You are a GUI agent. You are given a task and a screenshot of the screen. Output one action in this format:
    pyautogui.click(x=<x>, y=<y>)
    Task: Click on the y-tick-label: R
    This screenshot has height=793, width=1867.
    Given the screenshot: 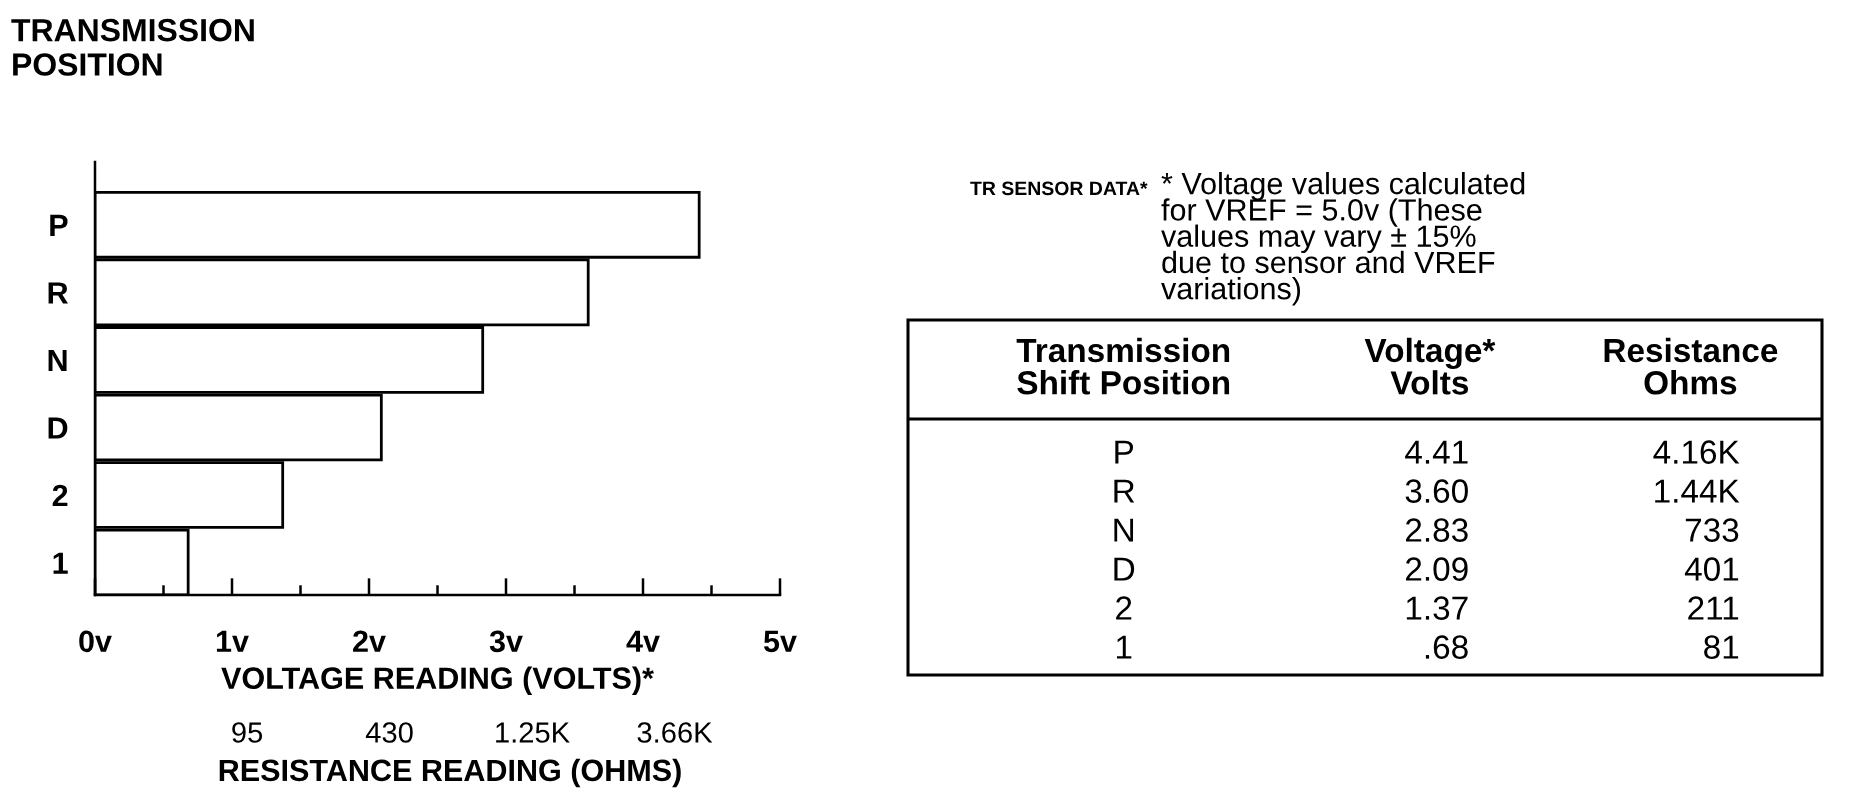 What is the action you would take?
    pyautogui.click(x=58, y=293)
    